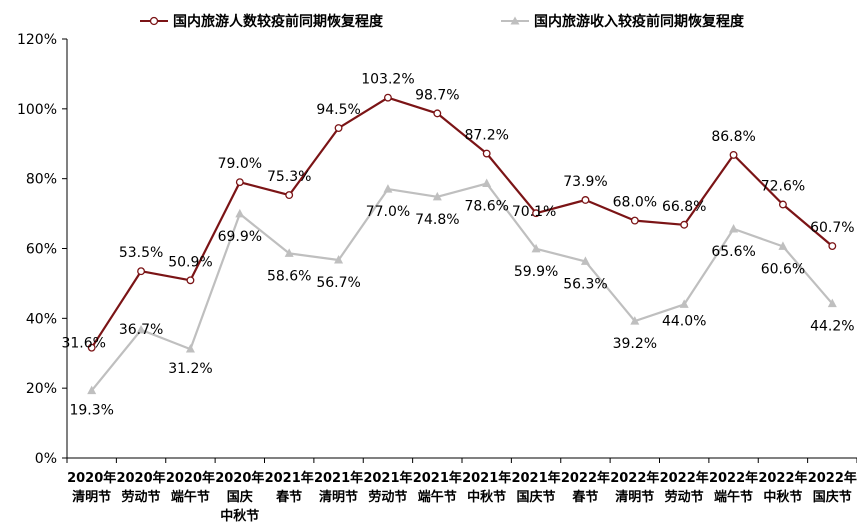 The height and width of the screenshot is (524, 857). Describe the element at coordinates (240, 164) in the screenshot. I see `data-label: 79.0%` at that location.